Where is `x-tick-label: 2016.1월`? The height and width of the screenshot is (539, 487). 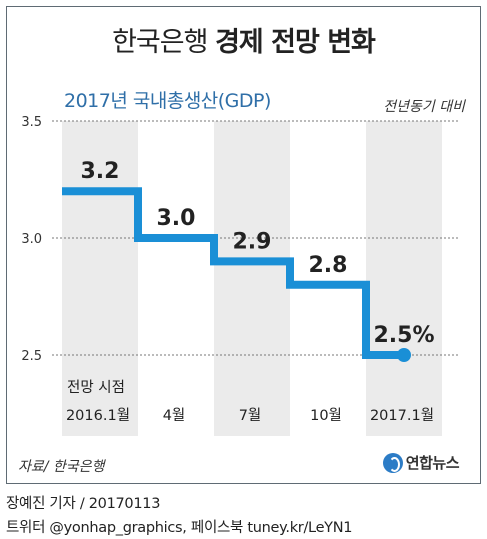 x-tick-label: 2016.1월 is located at coordinates (98, 415).